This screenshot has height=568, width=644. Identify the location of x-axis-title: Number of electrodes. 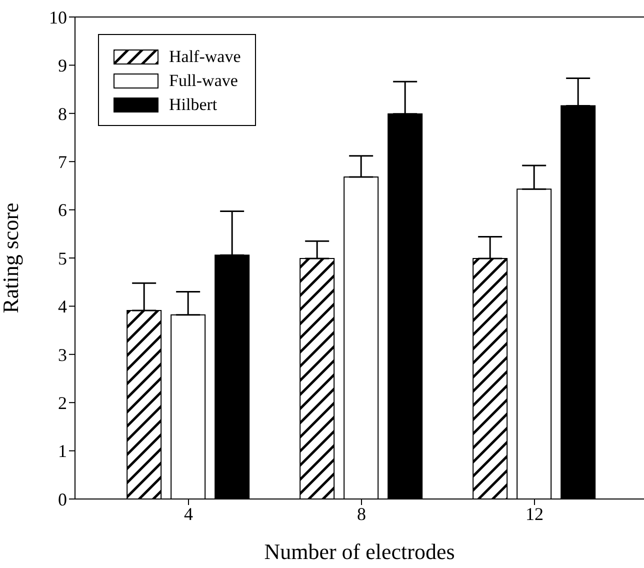
(359, 551).